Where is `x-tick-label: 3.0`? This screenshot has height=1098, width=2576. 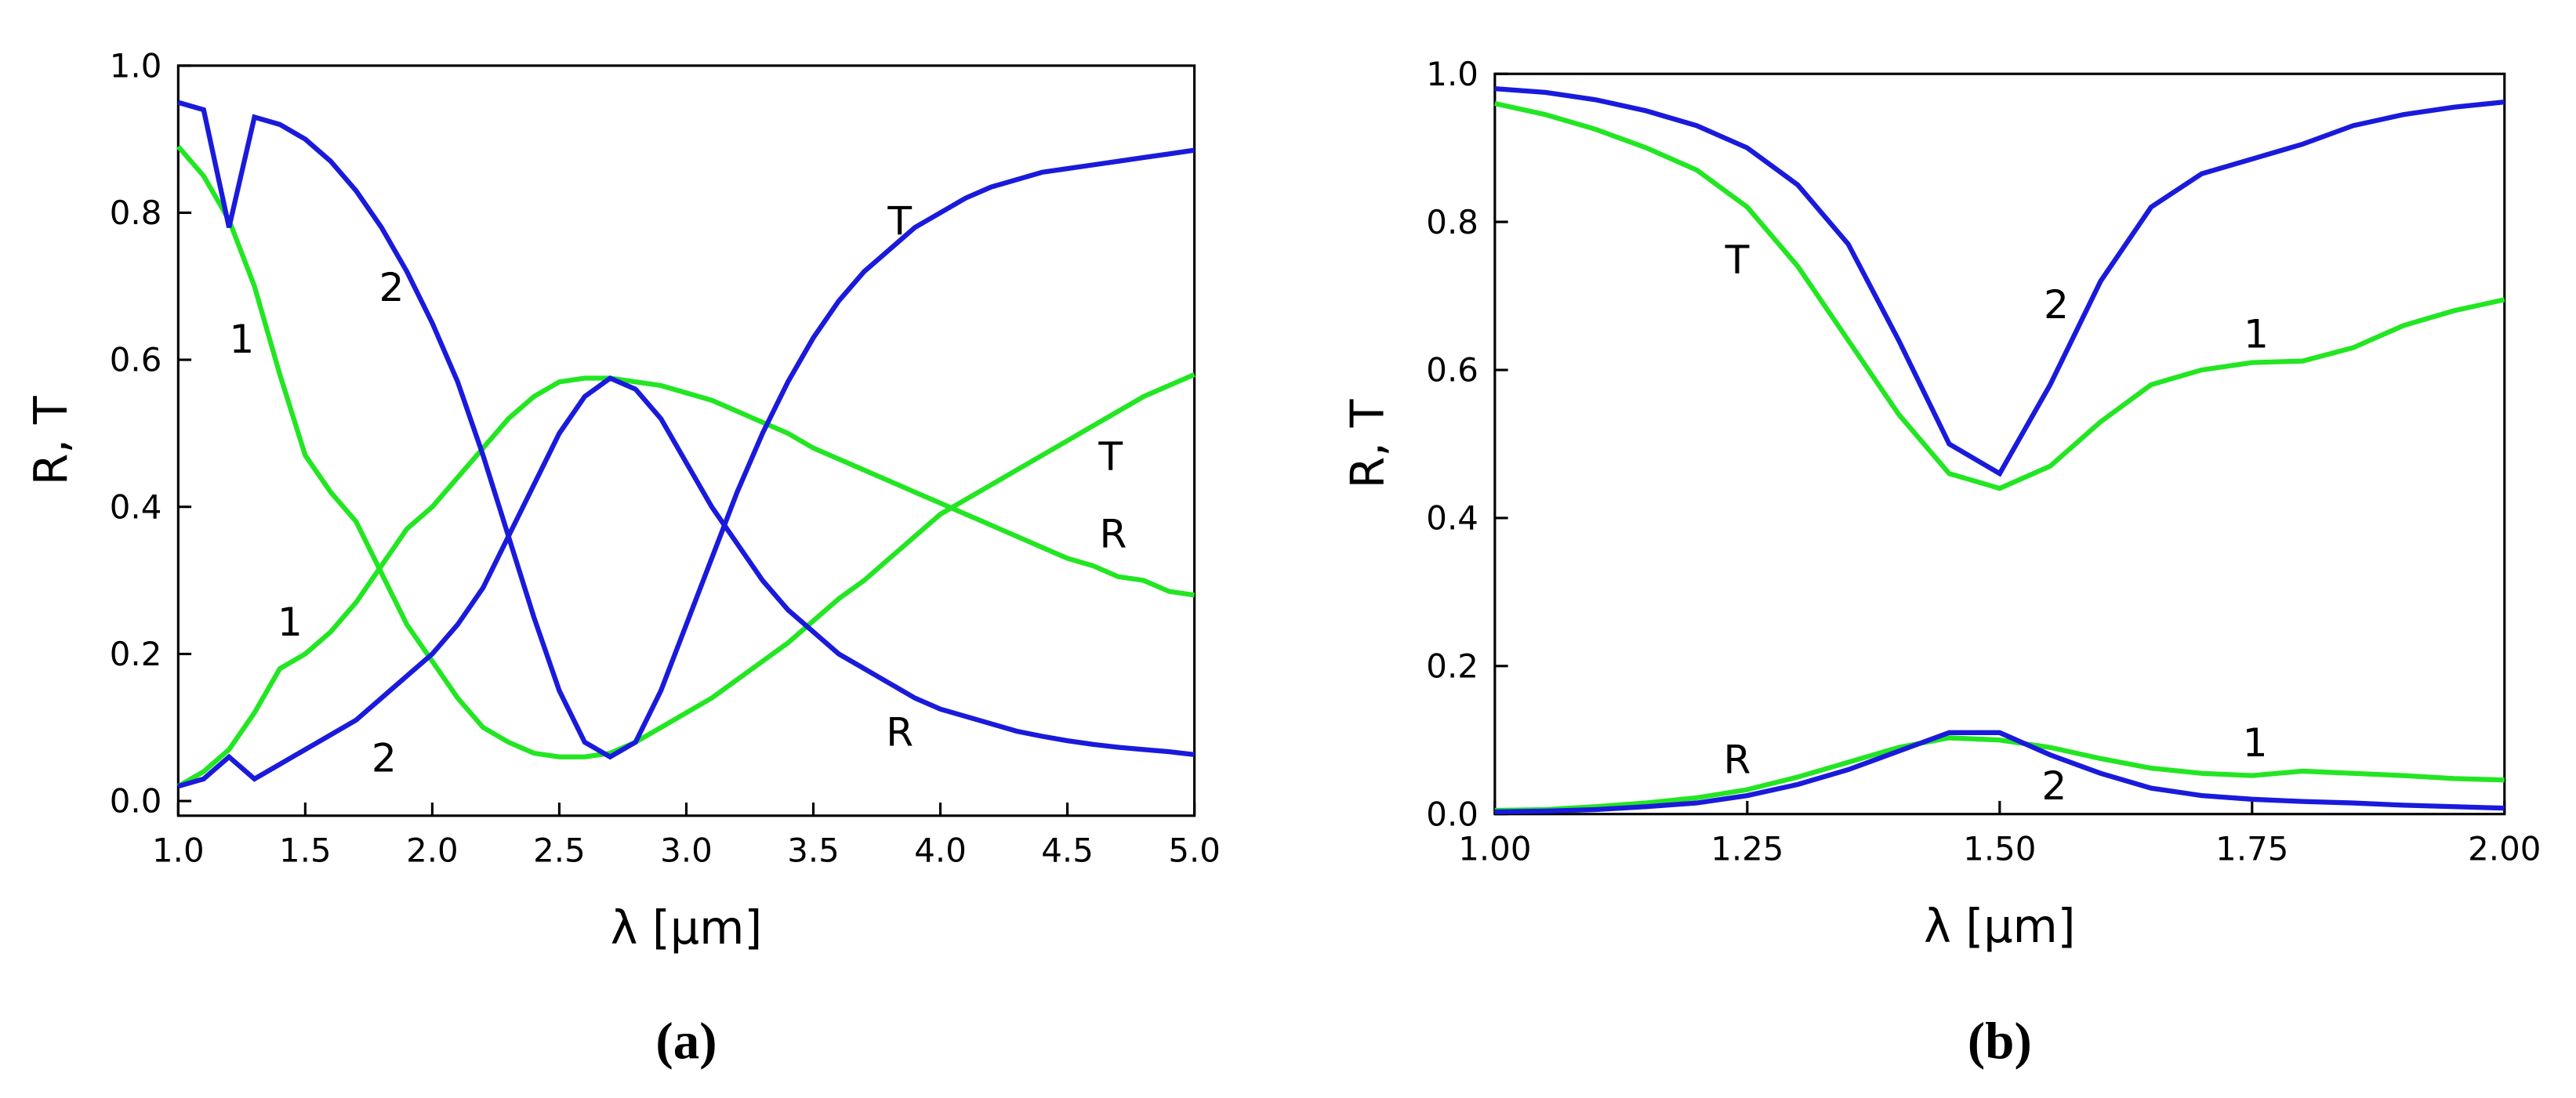
x-tick-label: 3.0 is located at coordinates (686, 850).